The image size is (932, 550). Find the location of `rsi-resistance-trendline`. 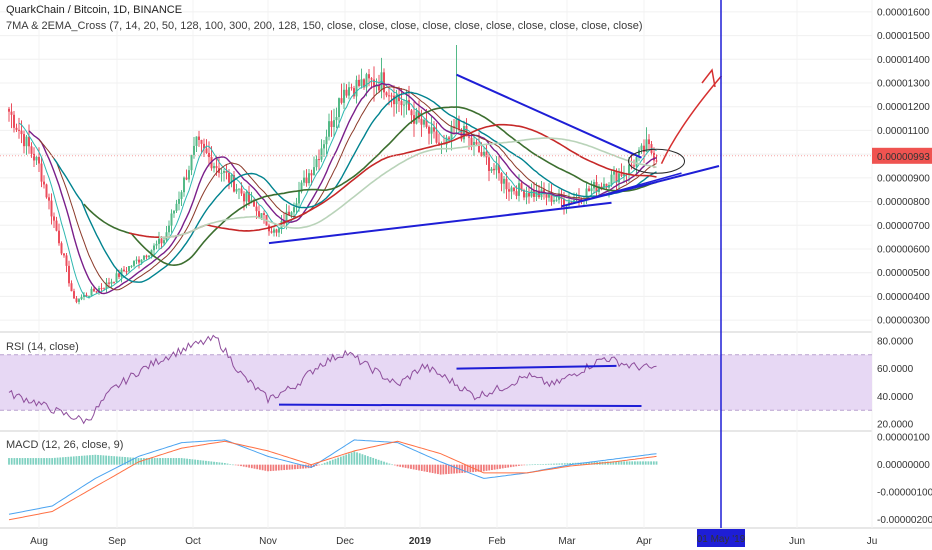

rsi-resistance-trendline is located at coordinates (536, 367).